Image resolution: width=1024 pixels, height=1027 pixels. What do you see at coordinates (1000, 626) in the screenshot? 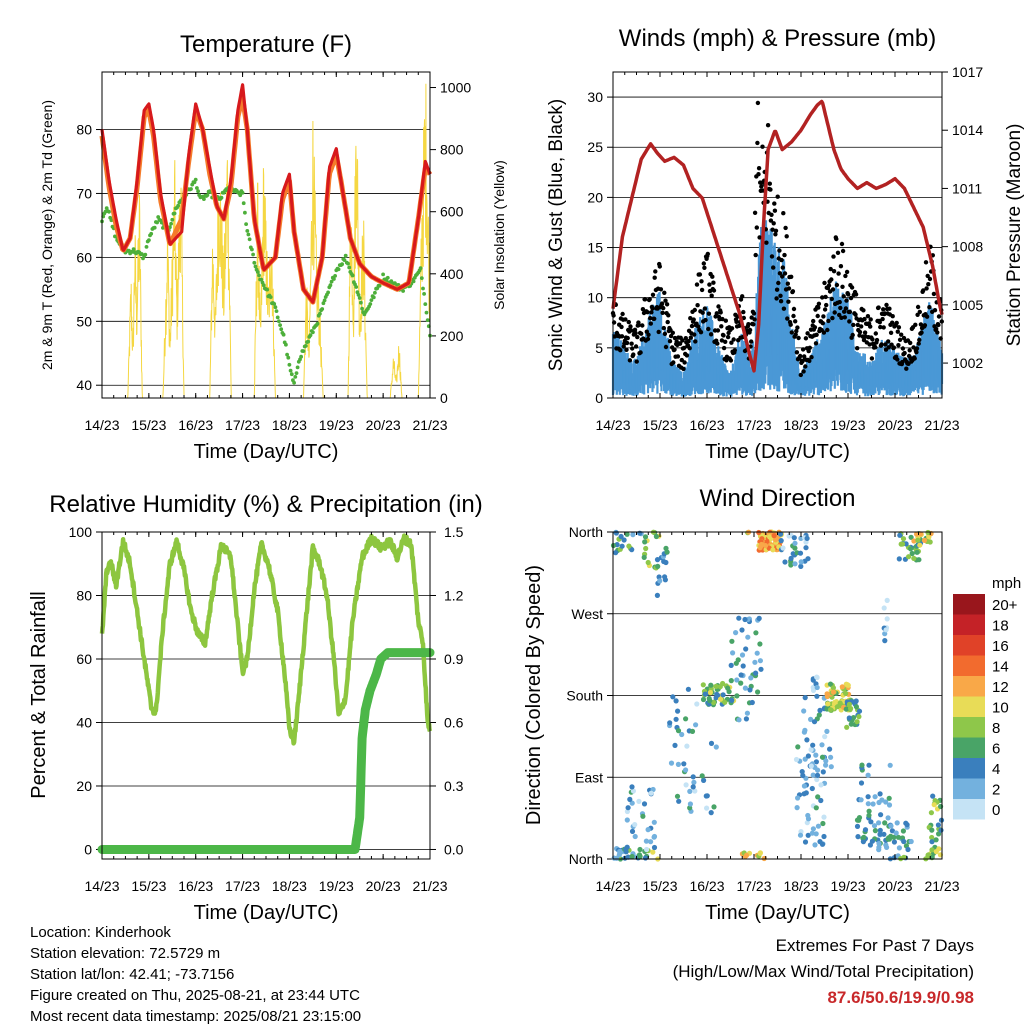
I see `colorbar-label: 18` at bounding box center [1000, 626].